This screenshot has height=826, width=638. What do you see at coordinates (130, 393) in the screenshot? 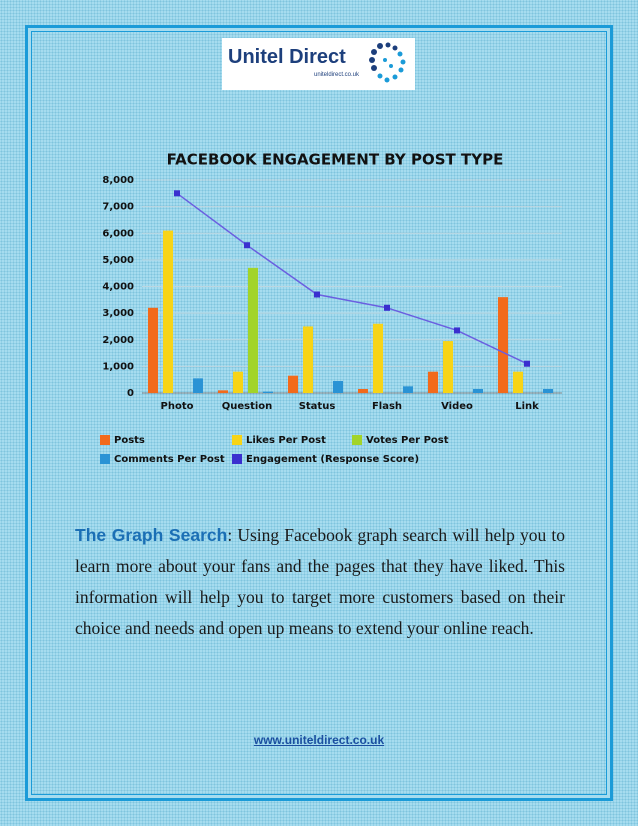
I see `y-tick-label: 0` at bounding box center [130, 393].